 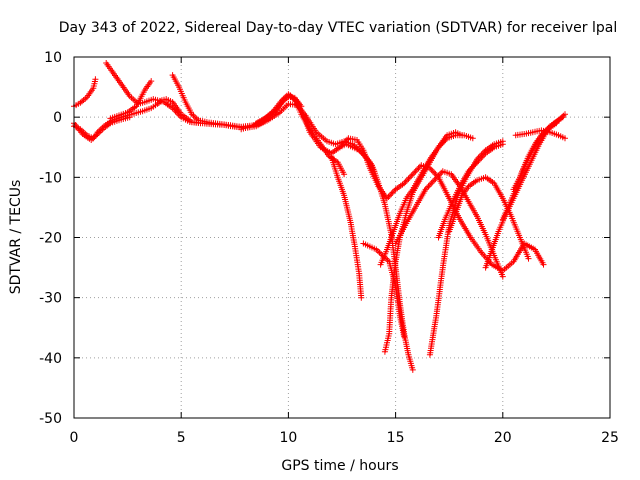 What do you see at coordinates (57, 118) in the screenshot?
I see `y-tick-label: 0` at bounding box center [57, 118].